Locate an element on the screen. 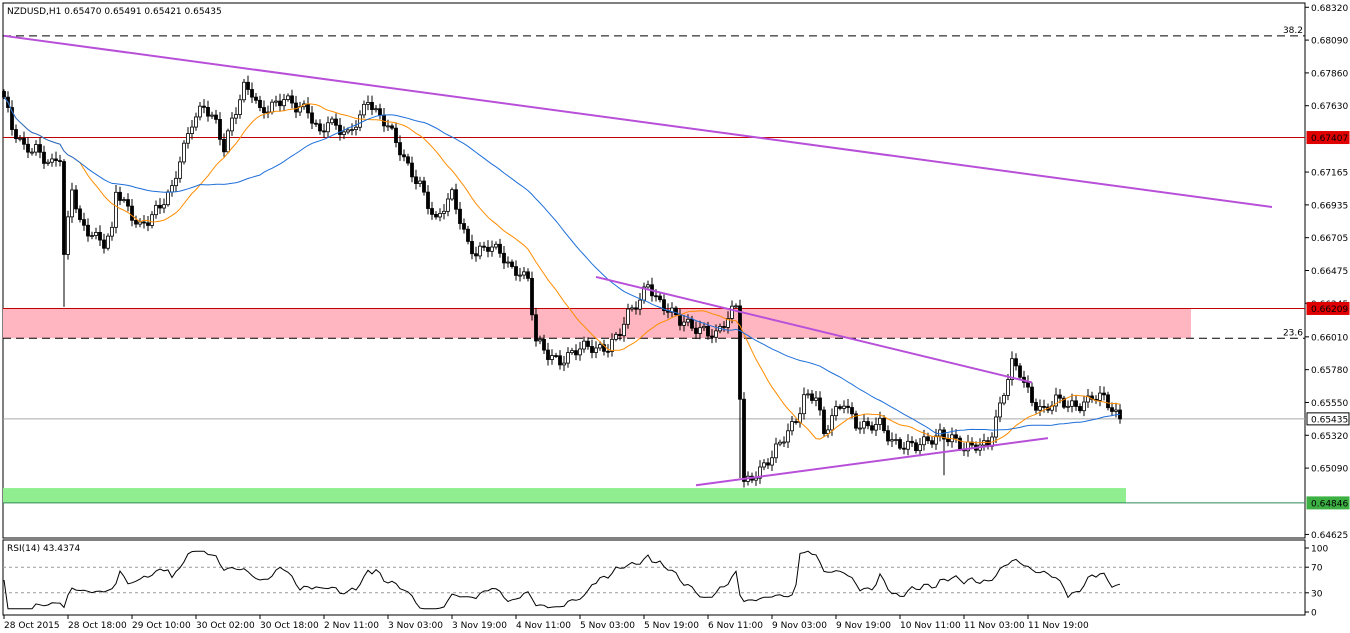  time-tick-label: 11 Nov 03:00 is located at coordinates (994, 626).